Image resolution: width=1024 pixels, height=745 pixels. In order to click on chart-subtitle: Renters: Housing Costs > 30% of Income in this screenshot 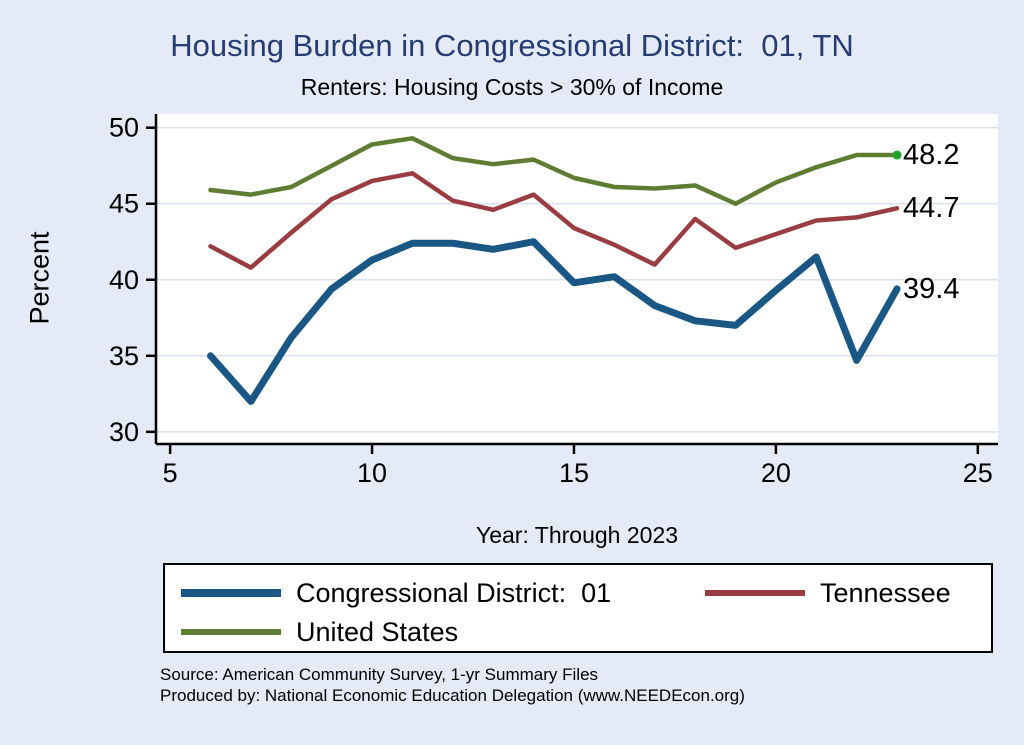, I will do `click(512, 87)`.